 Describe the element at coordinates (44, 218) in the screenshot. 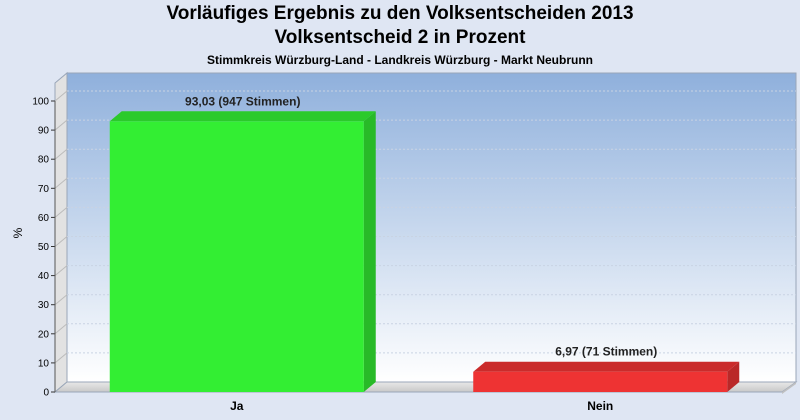

I see `y-tick-label: 60` at that location.